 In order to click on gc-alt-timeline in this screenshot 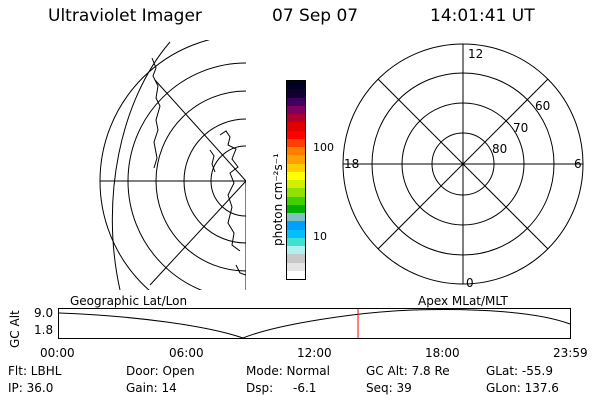, I will do `click(314, 323)`.